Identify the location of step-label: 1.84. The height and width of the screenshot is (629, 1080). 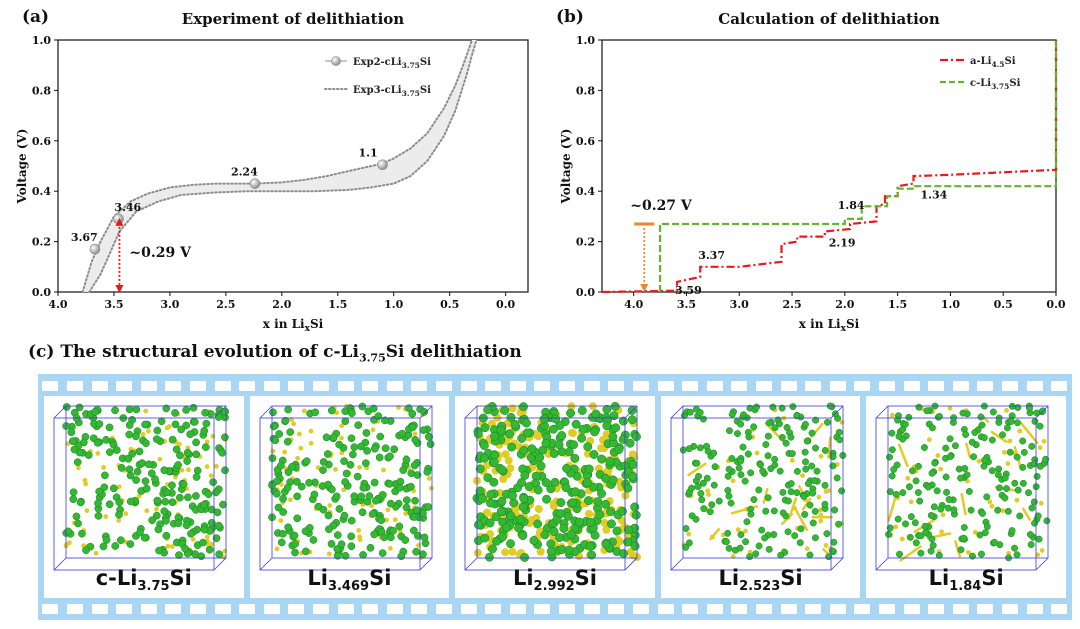
(851, 205).